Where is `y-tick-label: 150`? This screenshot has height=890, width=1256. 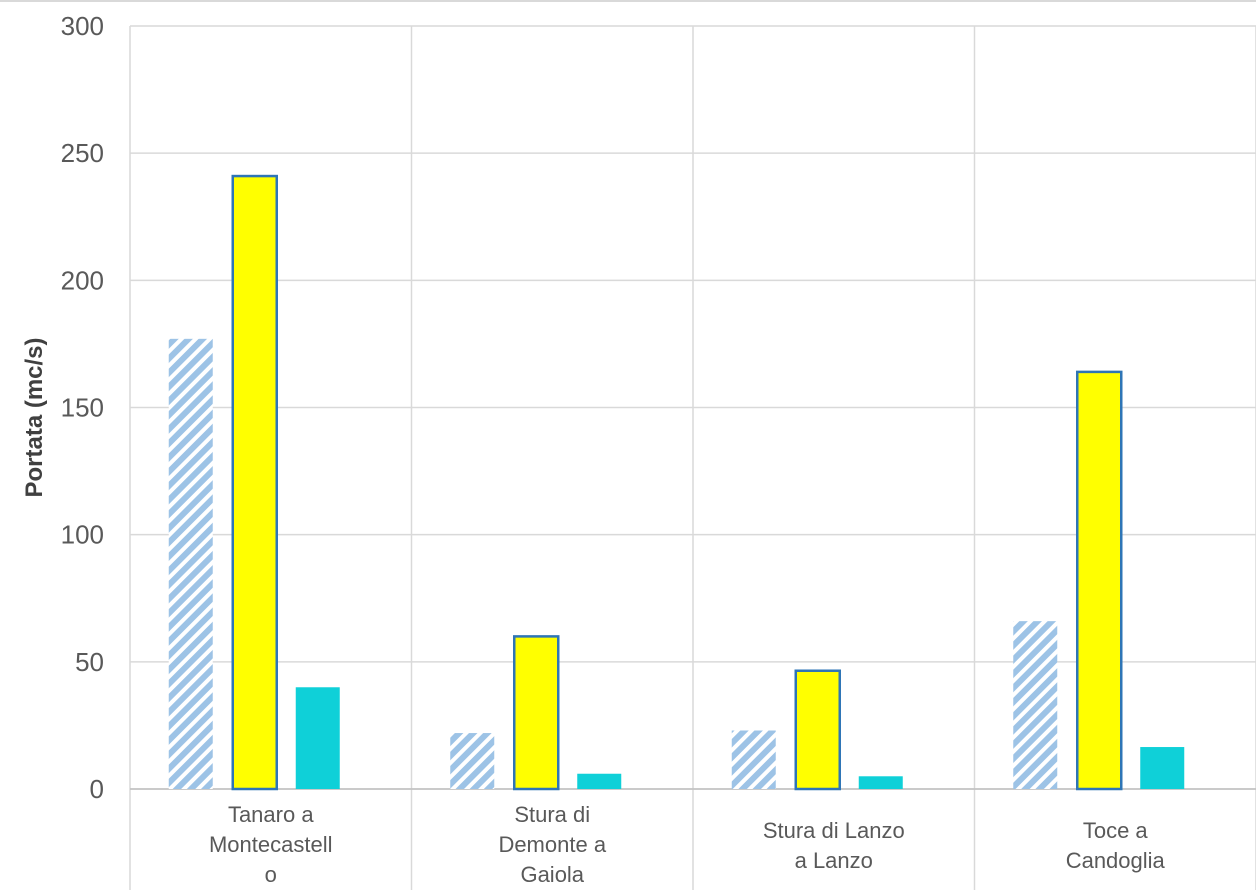 y-tick-label: 150 is located at coordinates (82, 408).